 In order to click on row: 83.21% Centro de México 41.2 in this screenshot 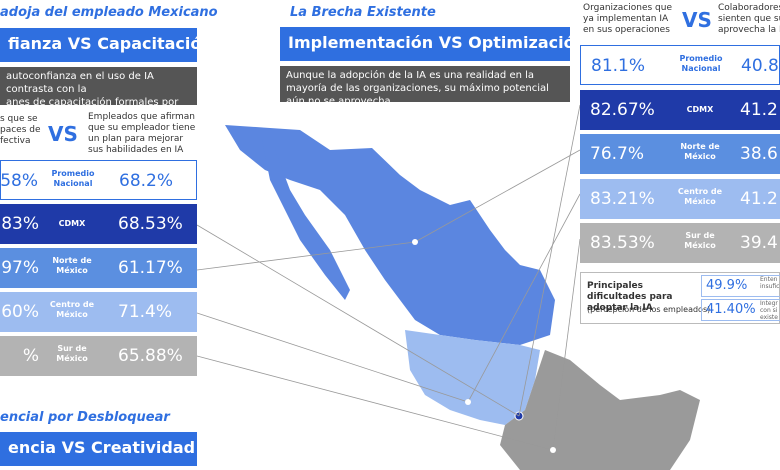, I will do `click(680, 198)`.